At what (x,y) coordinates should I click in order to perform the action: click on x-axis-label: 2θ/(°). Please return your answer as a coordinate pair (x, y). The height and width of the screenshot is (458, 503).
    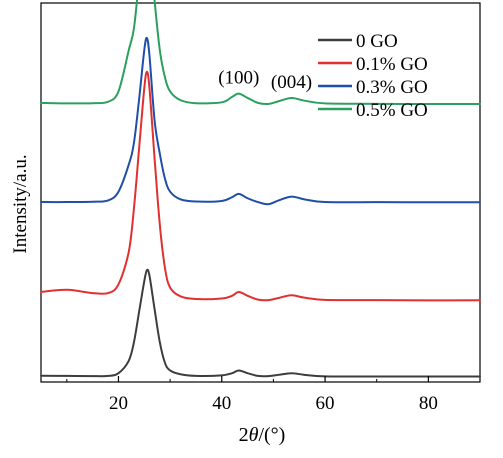
    Looking at the image, I should click on (262, 435).